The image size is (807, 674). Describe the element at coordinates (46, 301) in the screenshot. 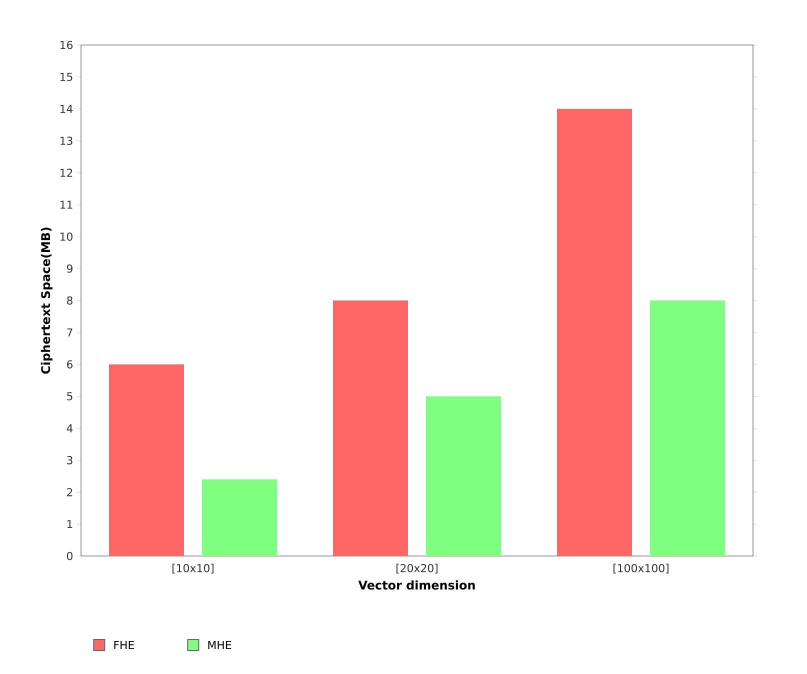

I see `y-axis-title: Ciphertext Space(MB)` at that location.